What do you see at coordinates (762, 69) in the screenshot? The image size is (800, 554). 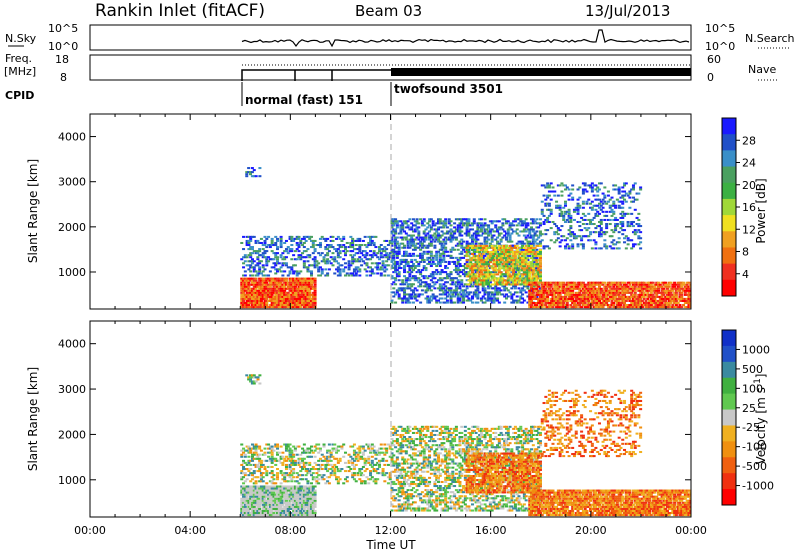 I see `nave-label: Nave` at bounding box center [762, 69].